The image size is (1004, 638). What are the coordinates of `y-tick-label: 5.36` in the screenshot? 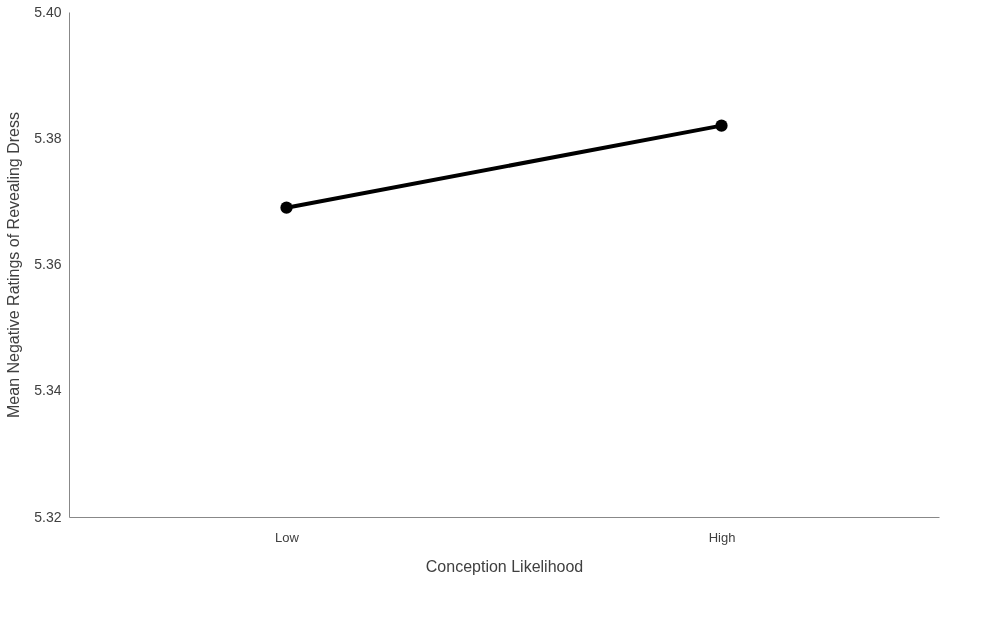 It's located at (48, 264).